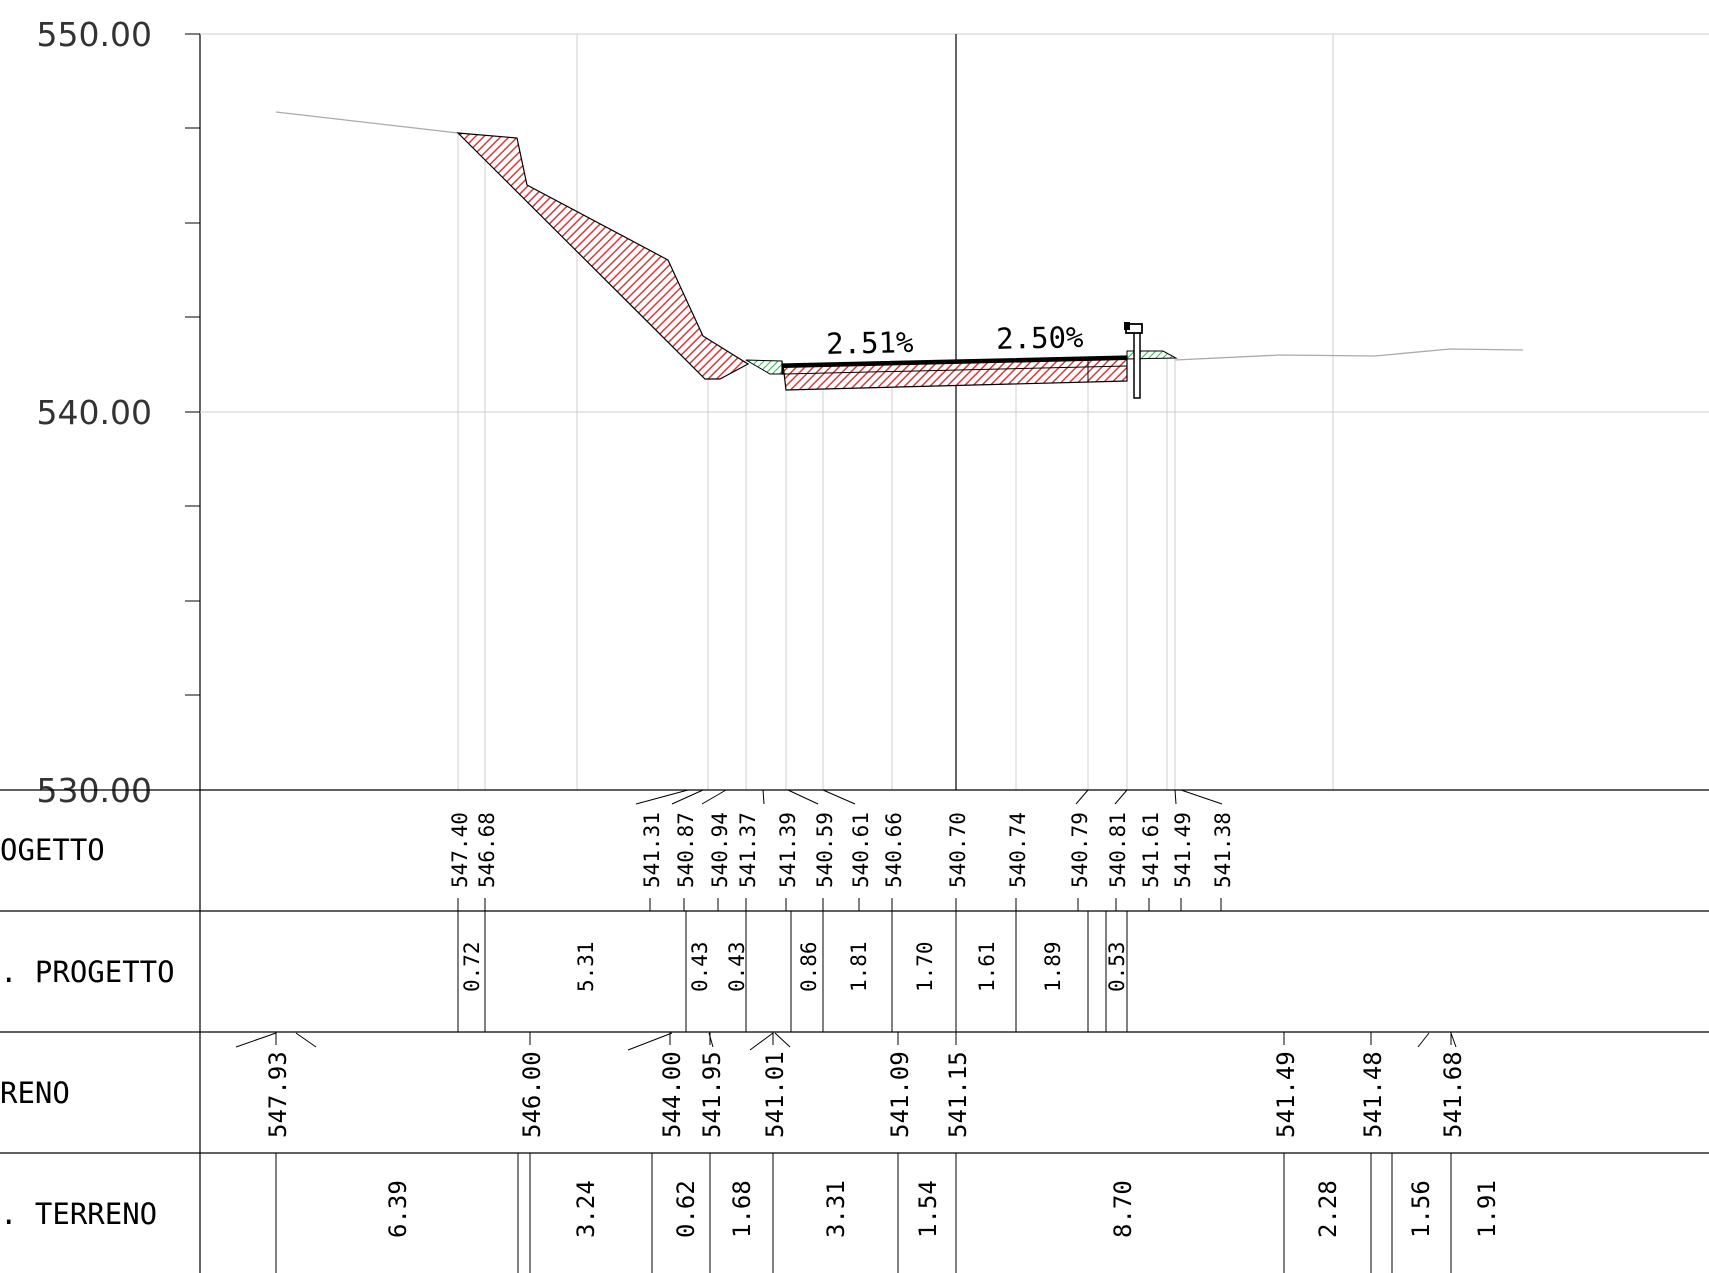 The image size is (1709, 1273). What do you see at coordinates (1373, 1094) in the screenshot?
I see `terrain-elevation-label: 541.48` at bounding box center [1373, 1094].